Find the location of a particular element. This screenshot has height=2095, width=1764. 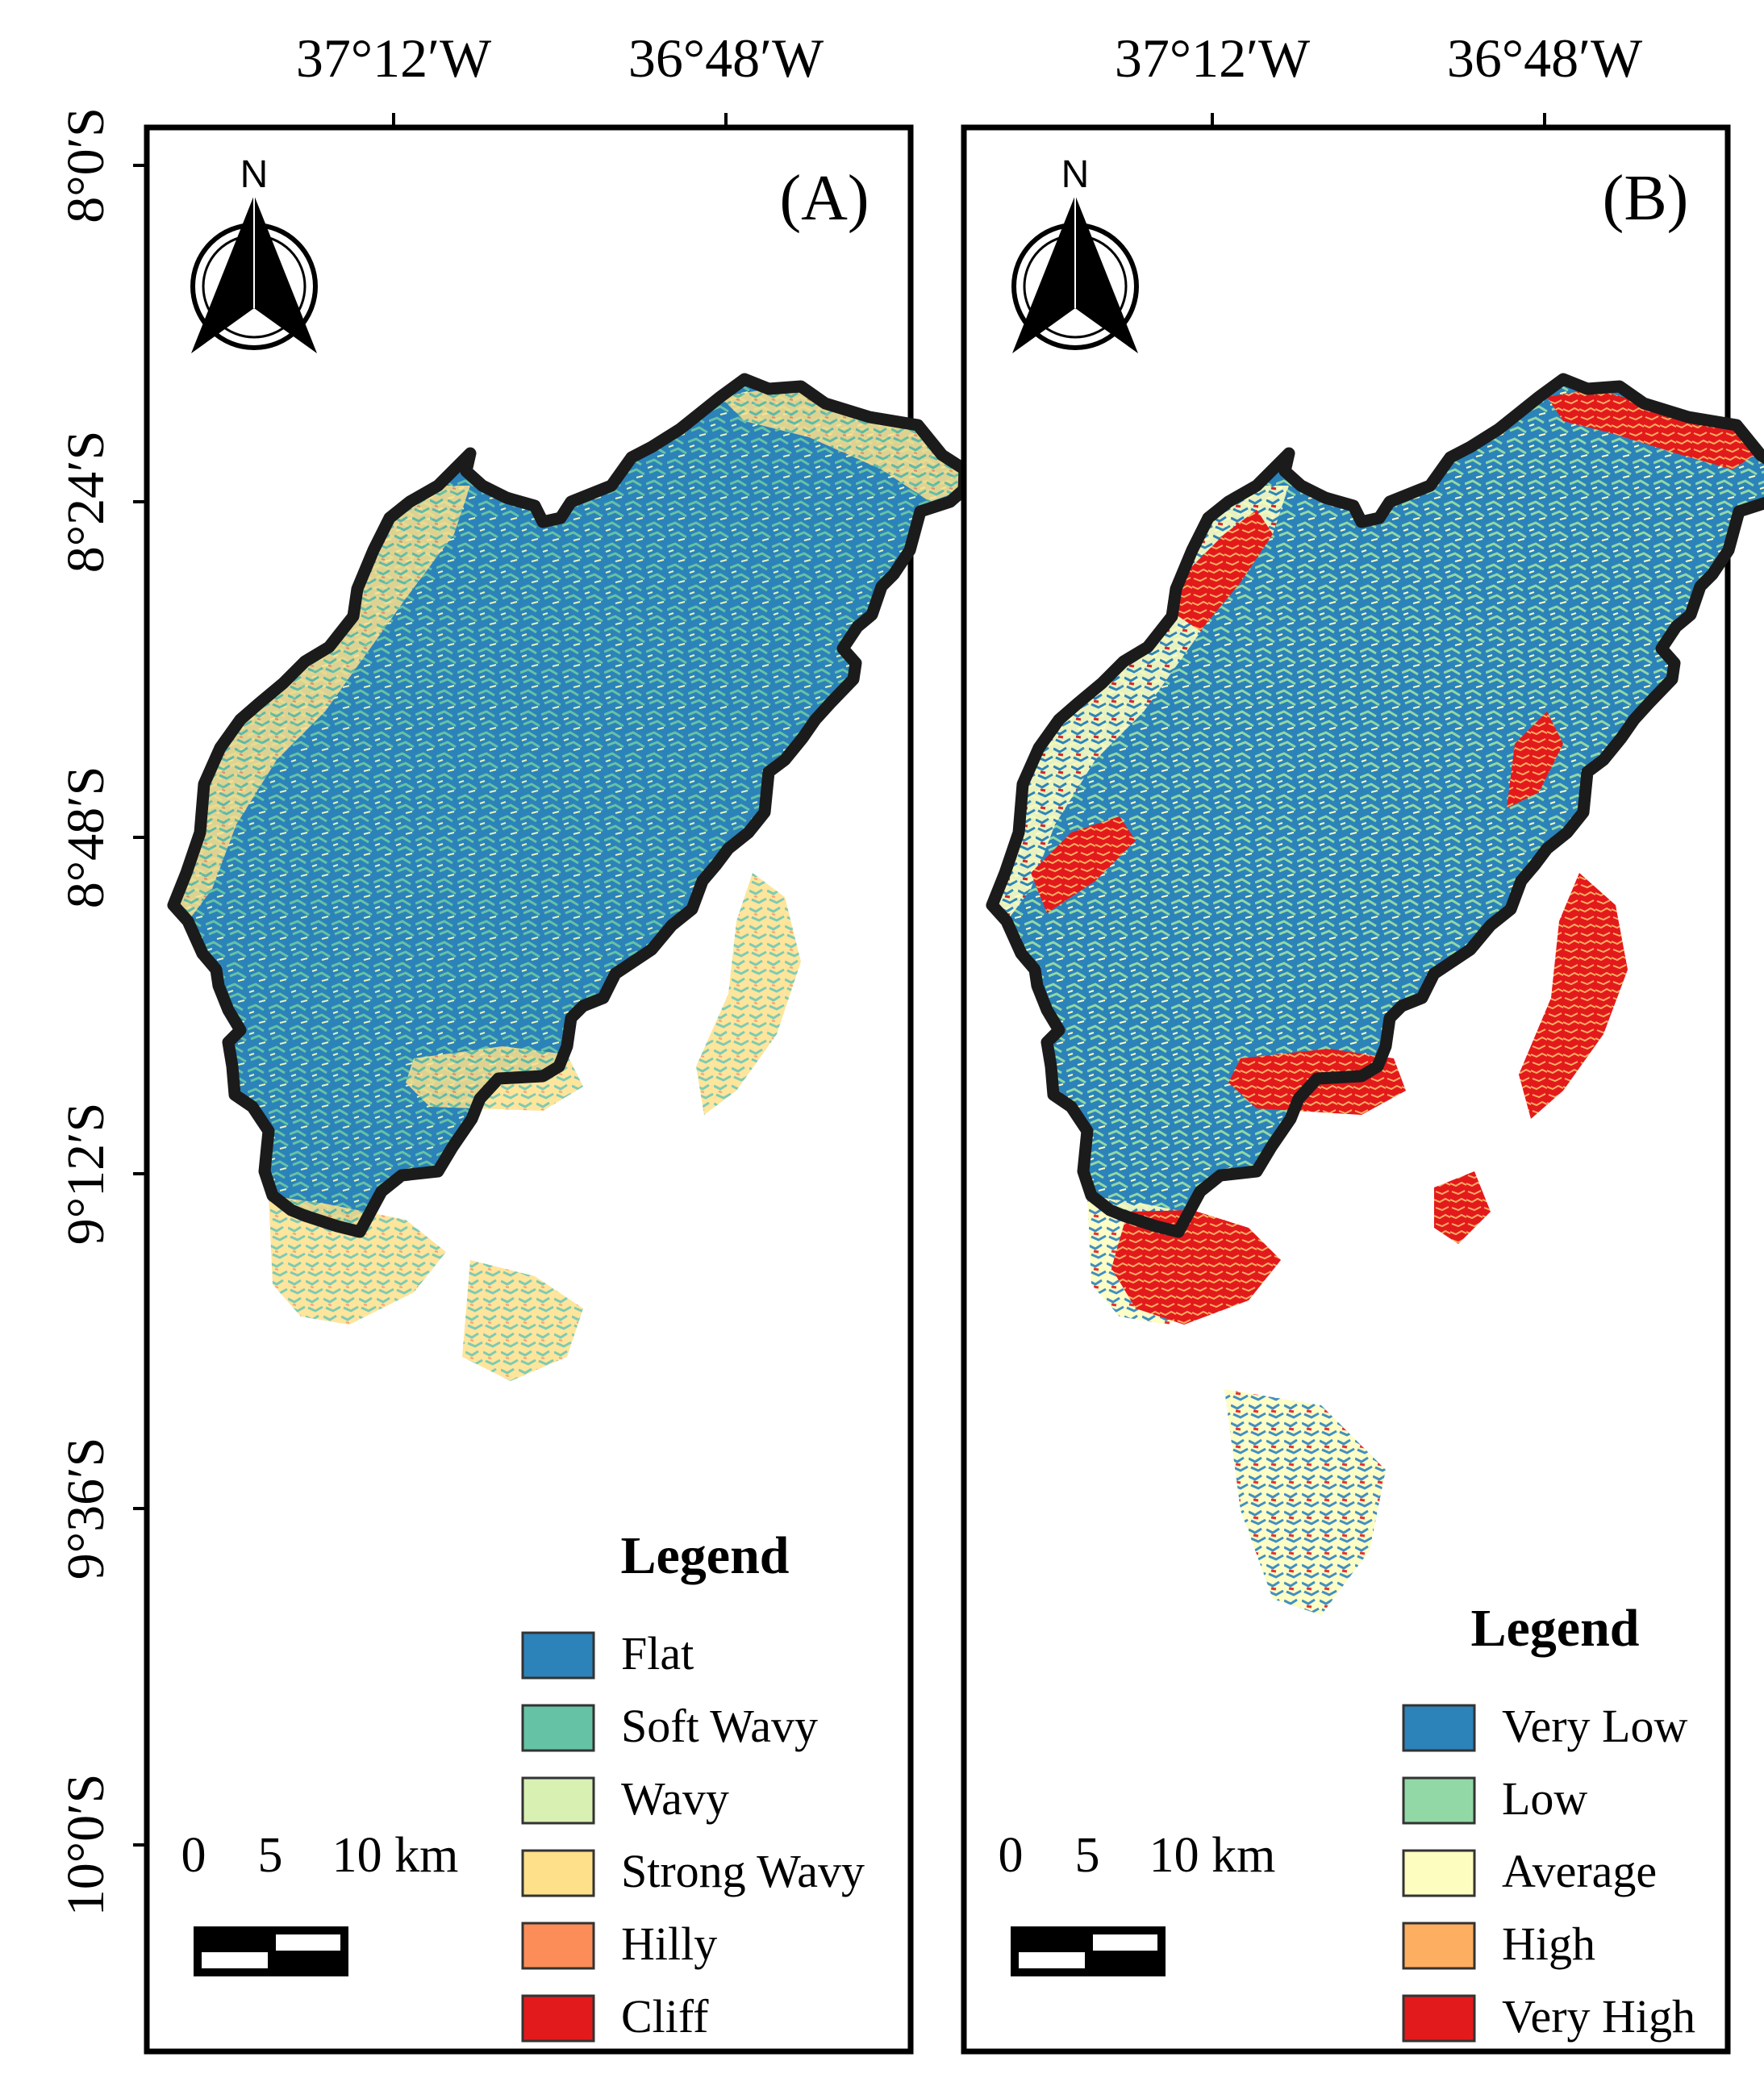

lat-label: 8°0′S is located at coordinates (86, 165).